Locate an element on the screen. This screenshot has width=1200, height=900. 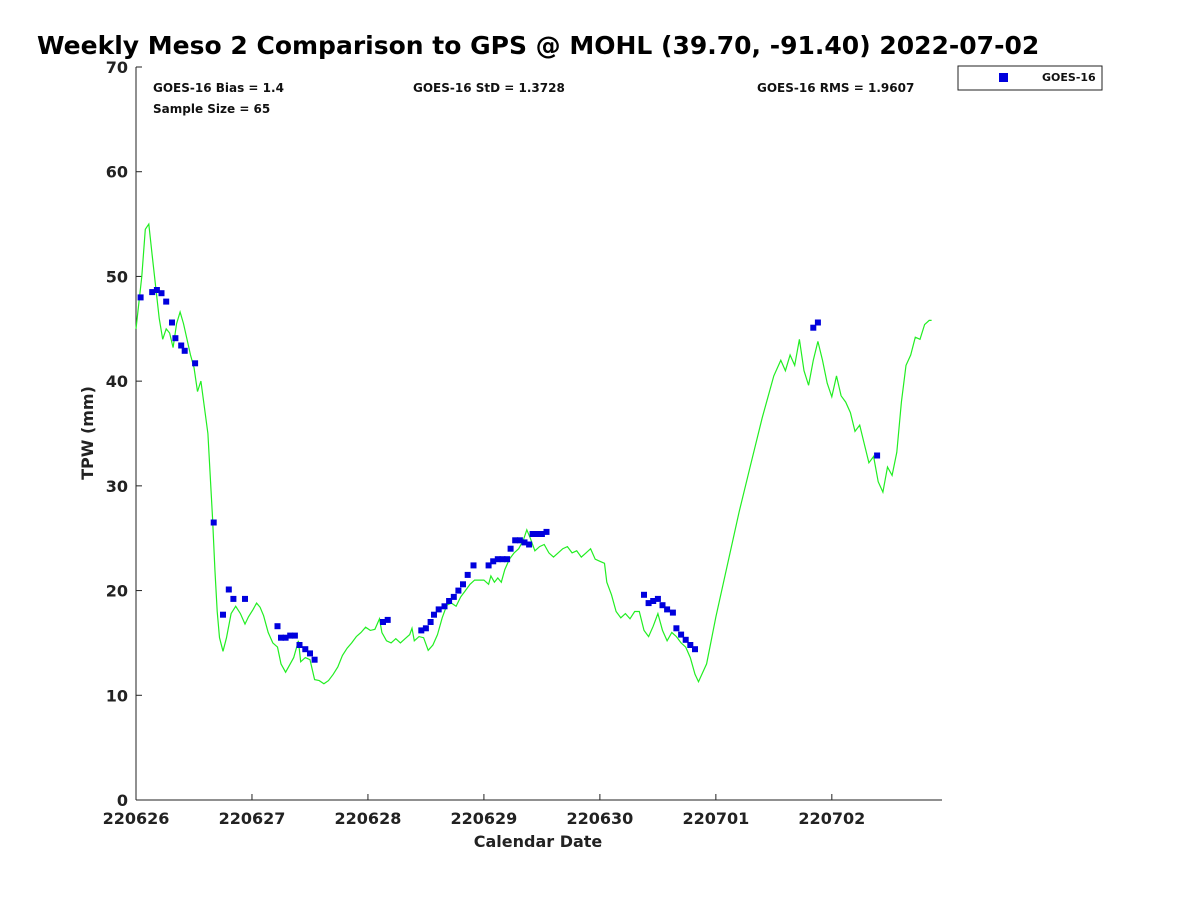
y-tick-label: 60 is located at coordinates (117, 172).